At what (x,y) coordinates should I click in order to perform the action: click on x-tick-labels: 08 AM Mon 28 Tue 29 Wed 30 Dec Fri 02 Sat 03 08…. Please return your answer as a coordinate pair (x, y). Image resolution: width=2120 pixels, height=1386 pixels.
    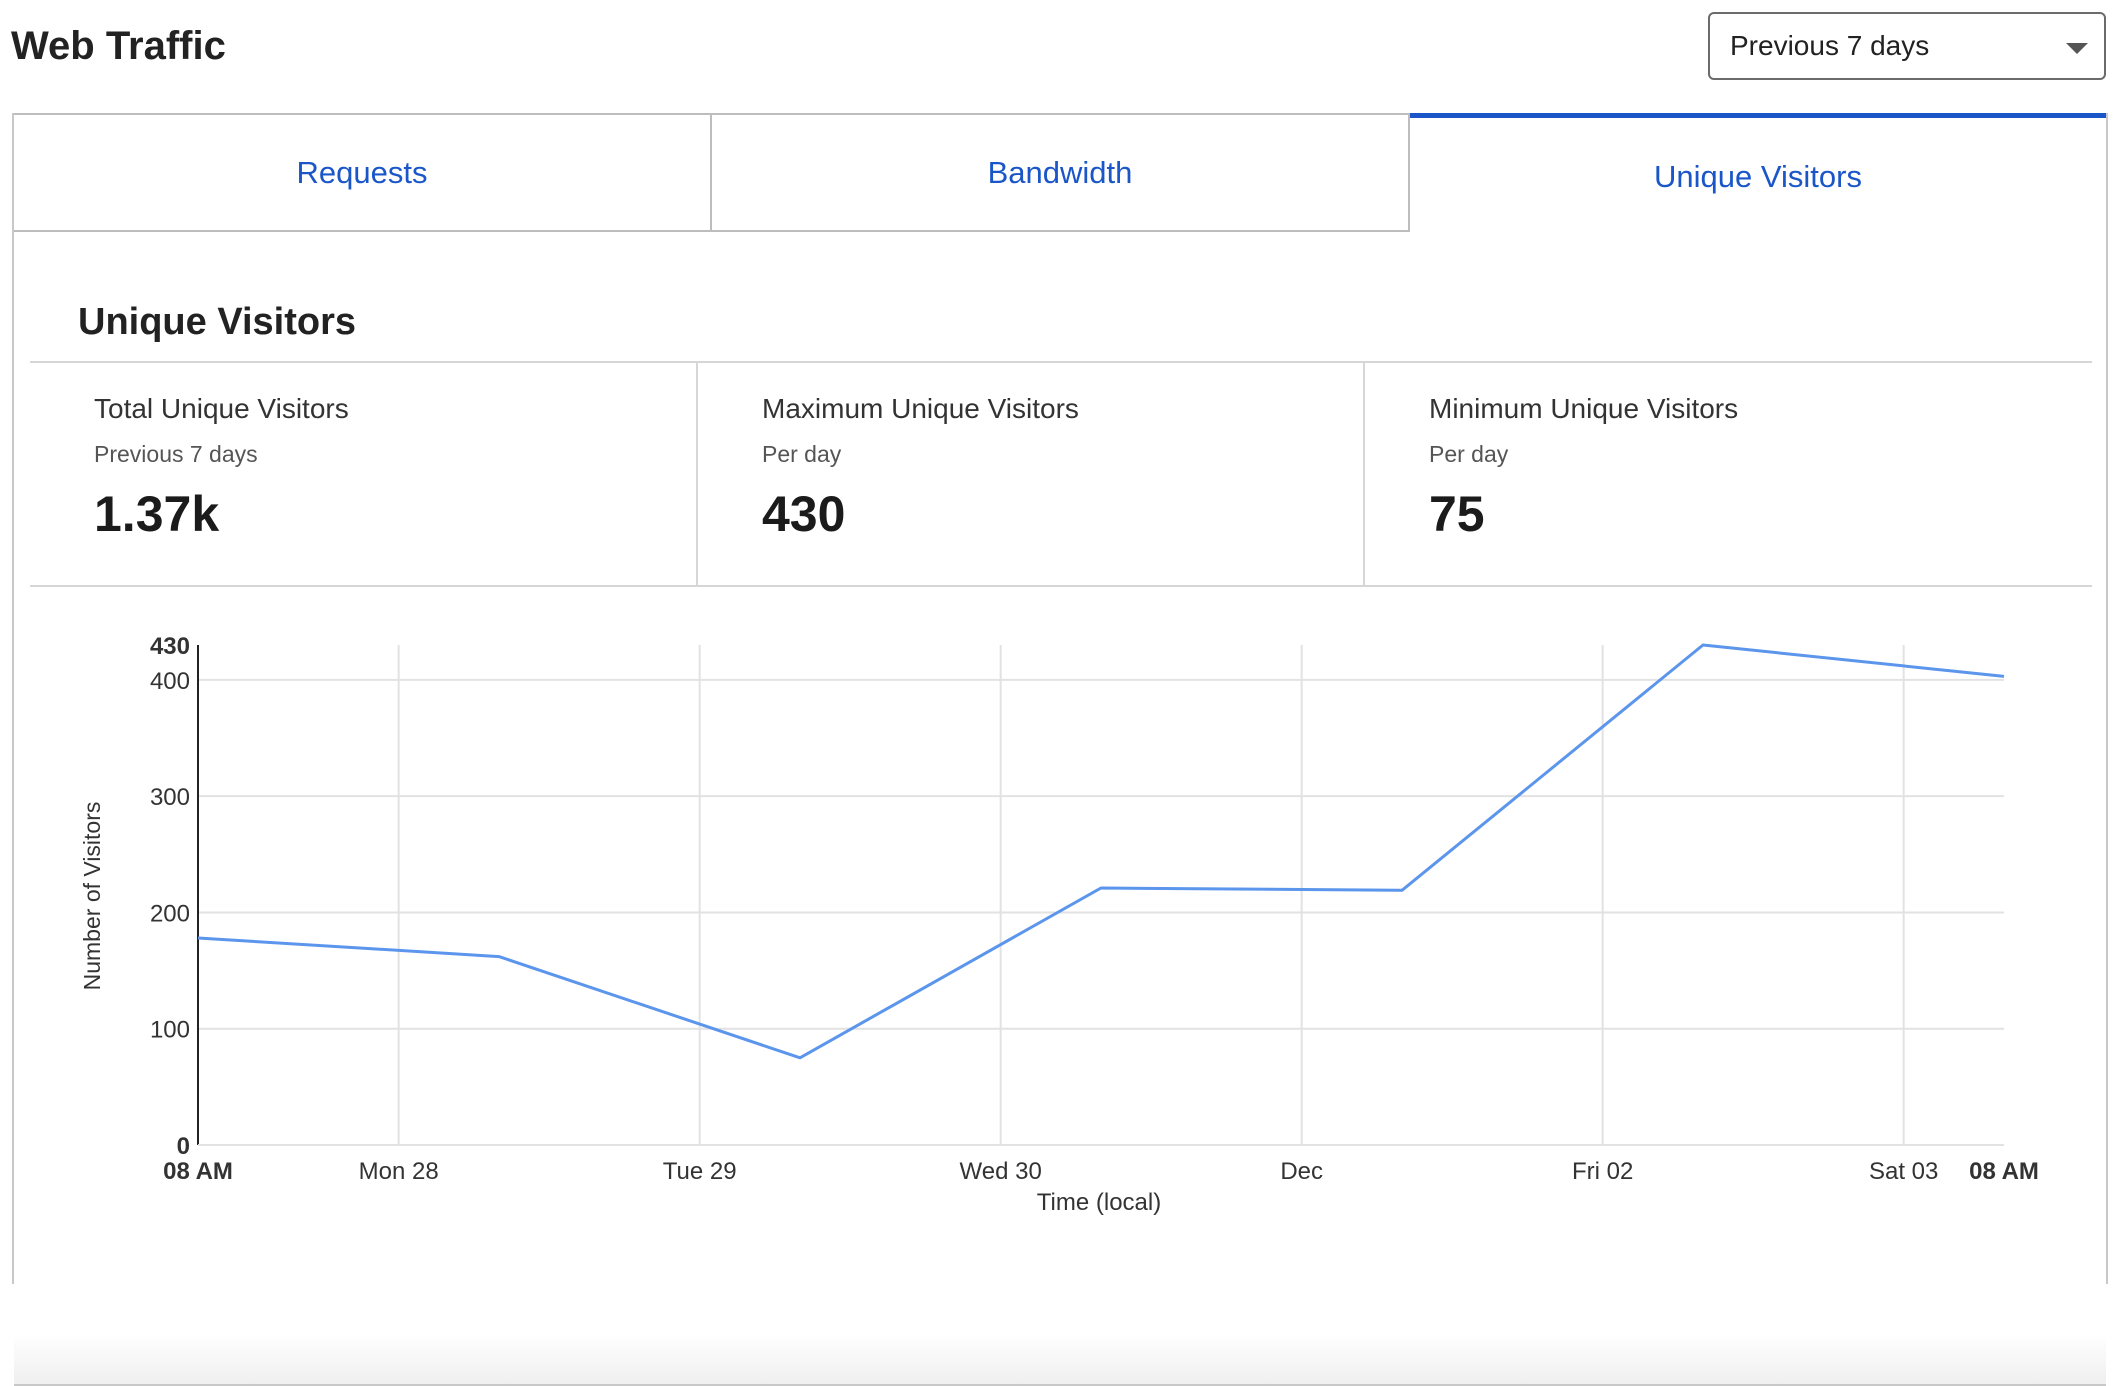
    Looking at the image, I should click on (1101, 1171).